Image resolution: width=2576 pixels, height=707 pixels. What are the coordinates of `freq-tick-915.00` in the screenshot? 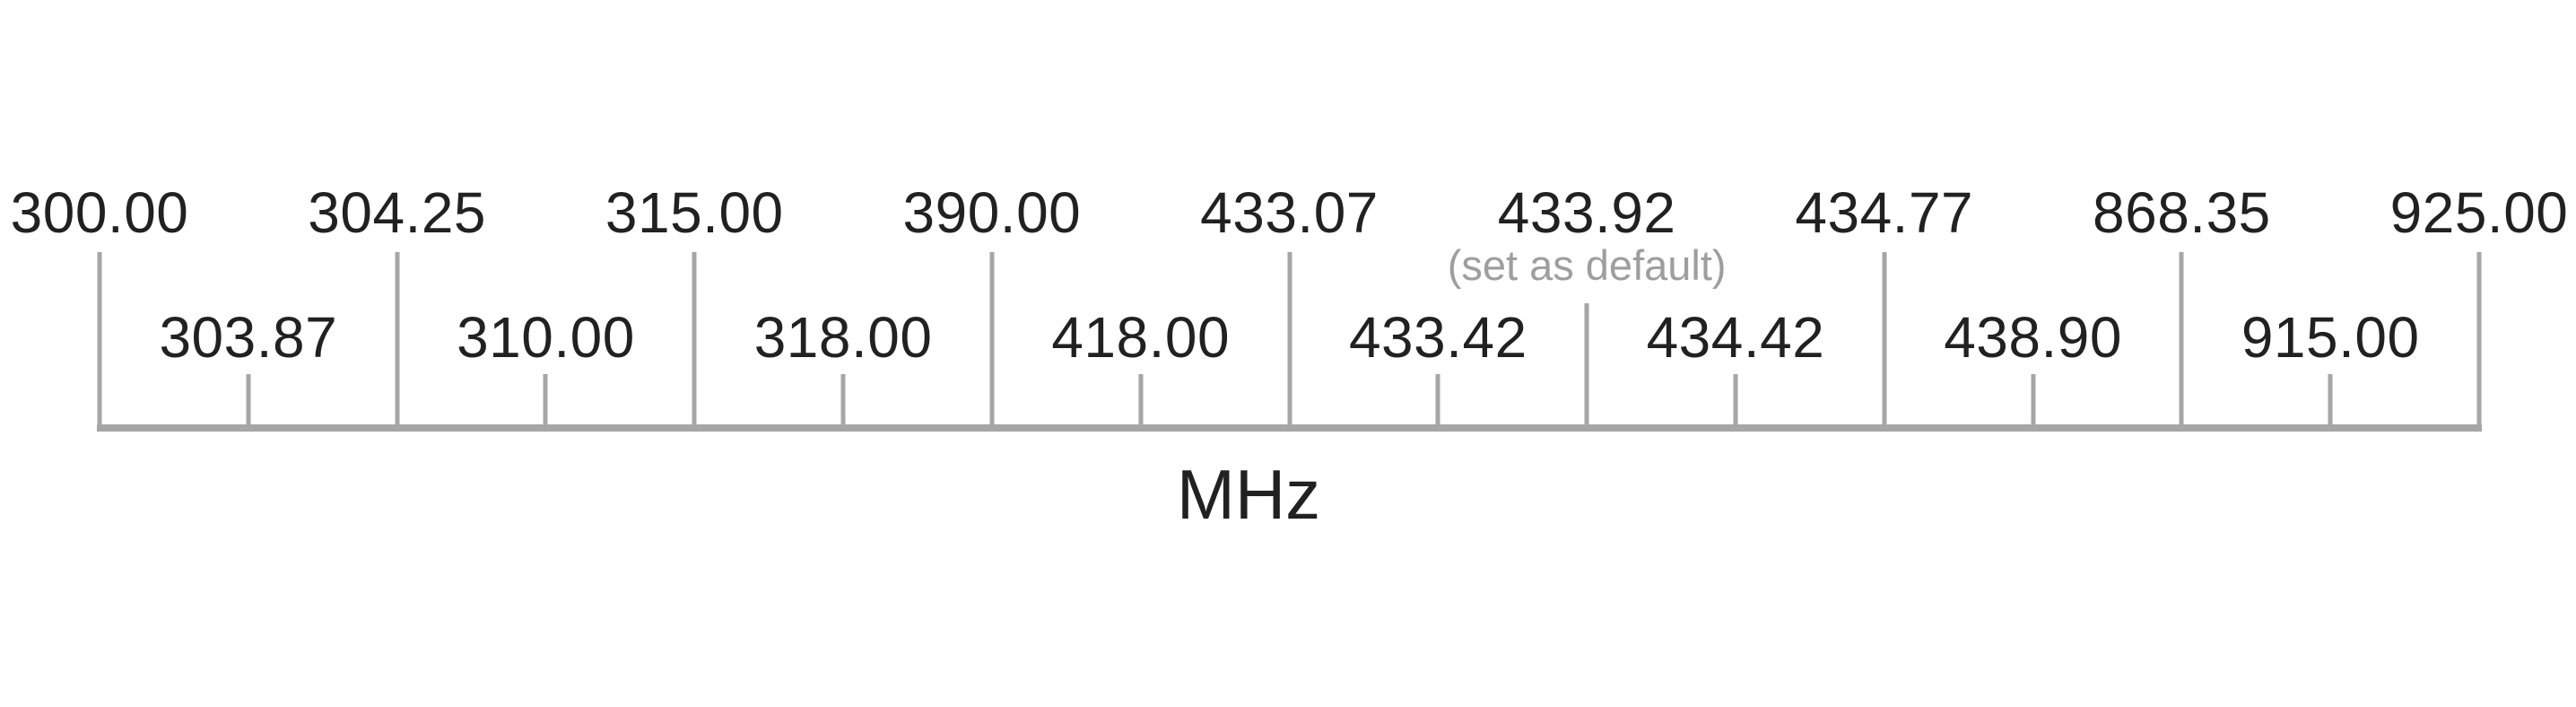 It's located at (2330, 399).